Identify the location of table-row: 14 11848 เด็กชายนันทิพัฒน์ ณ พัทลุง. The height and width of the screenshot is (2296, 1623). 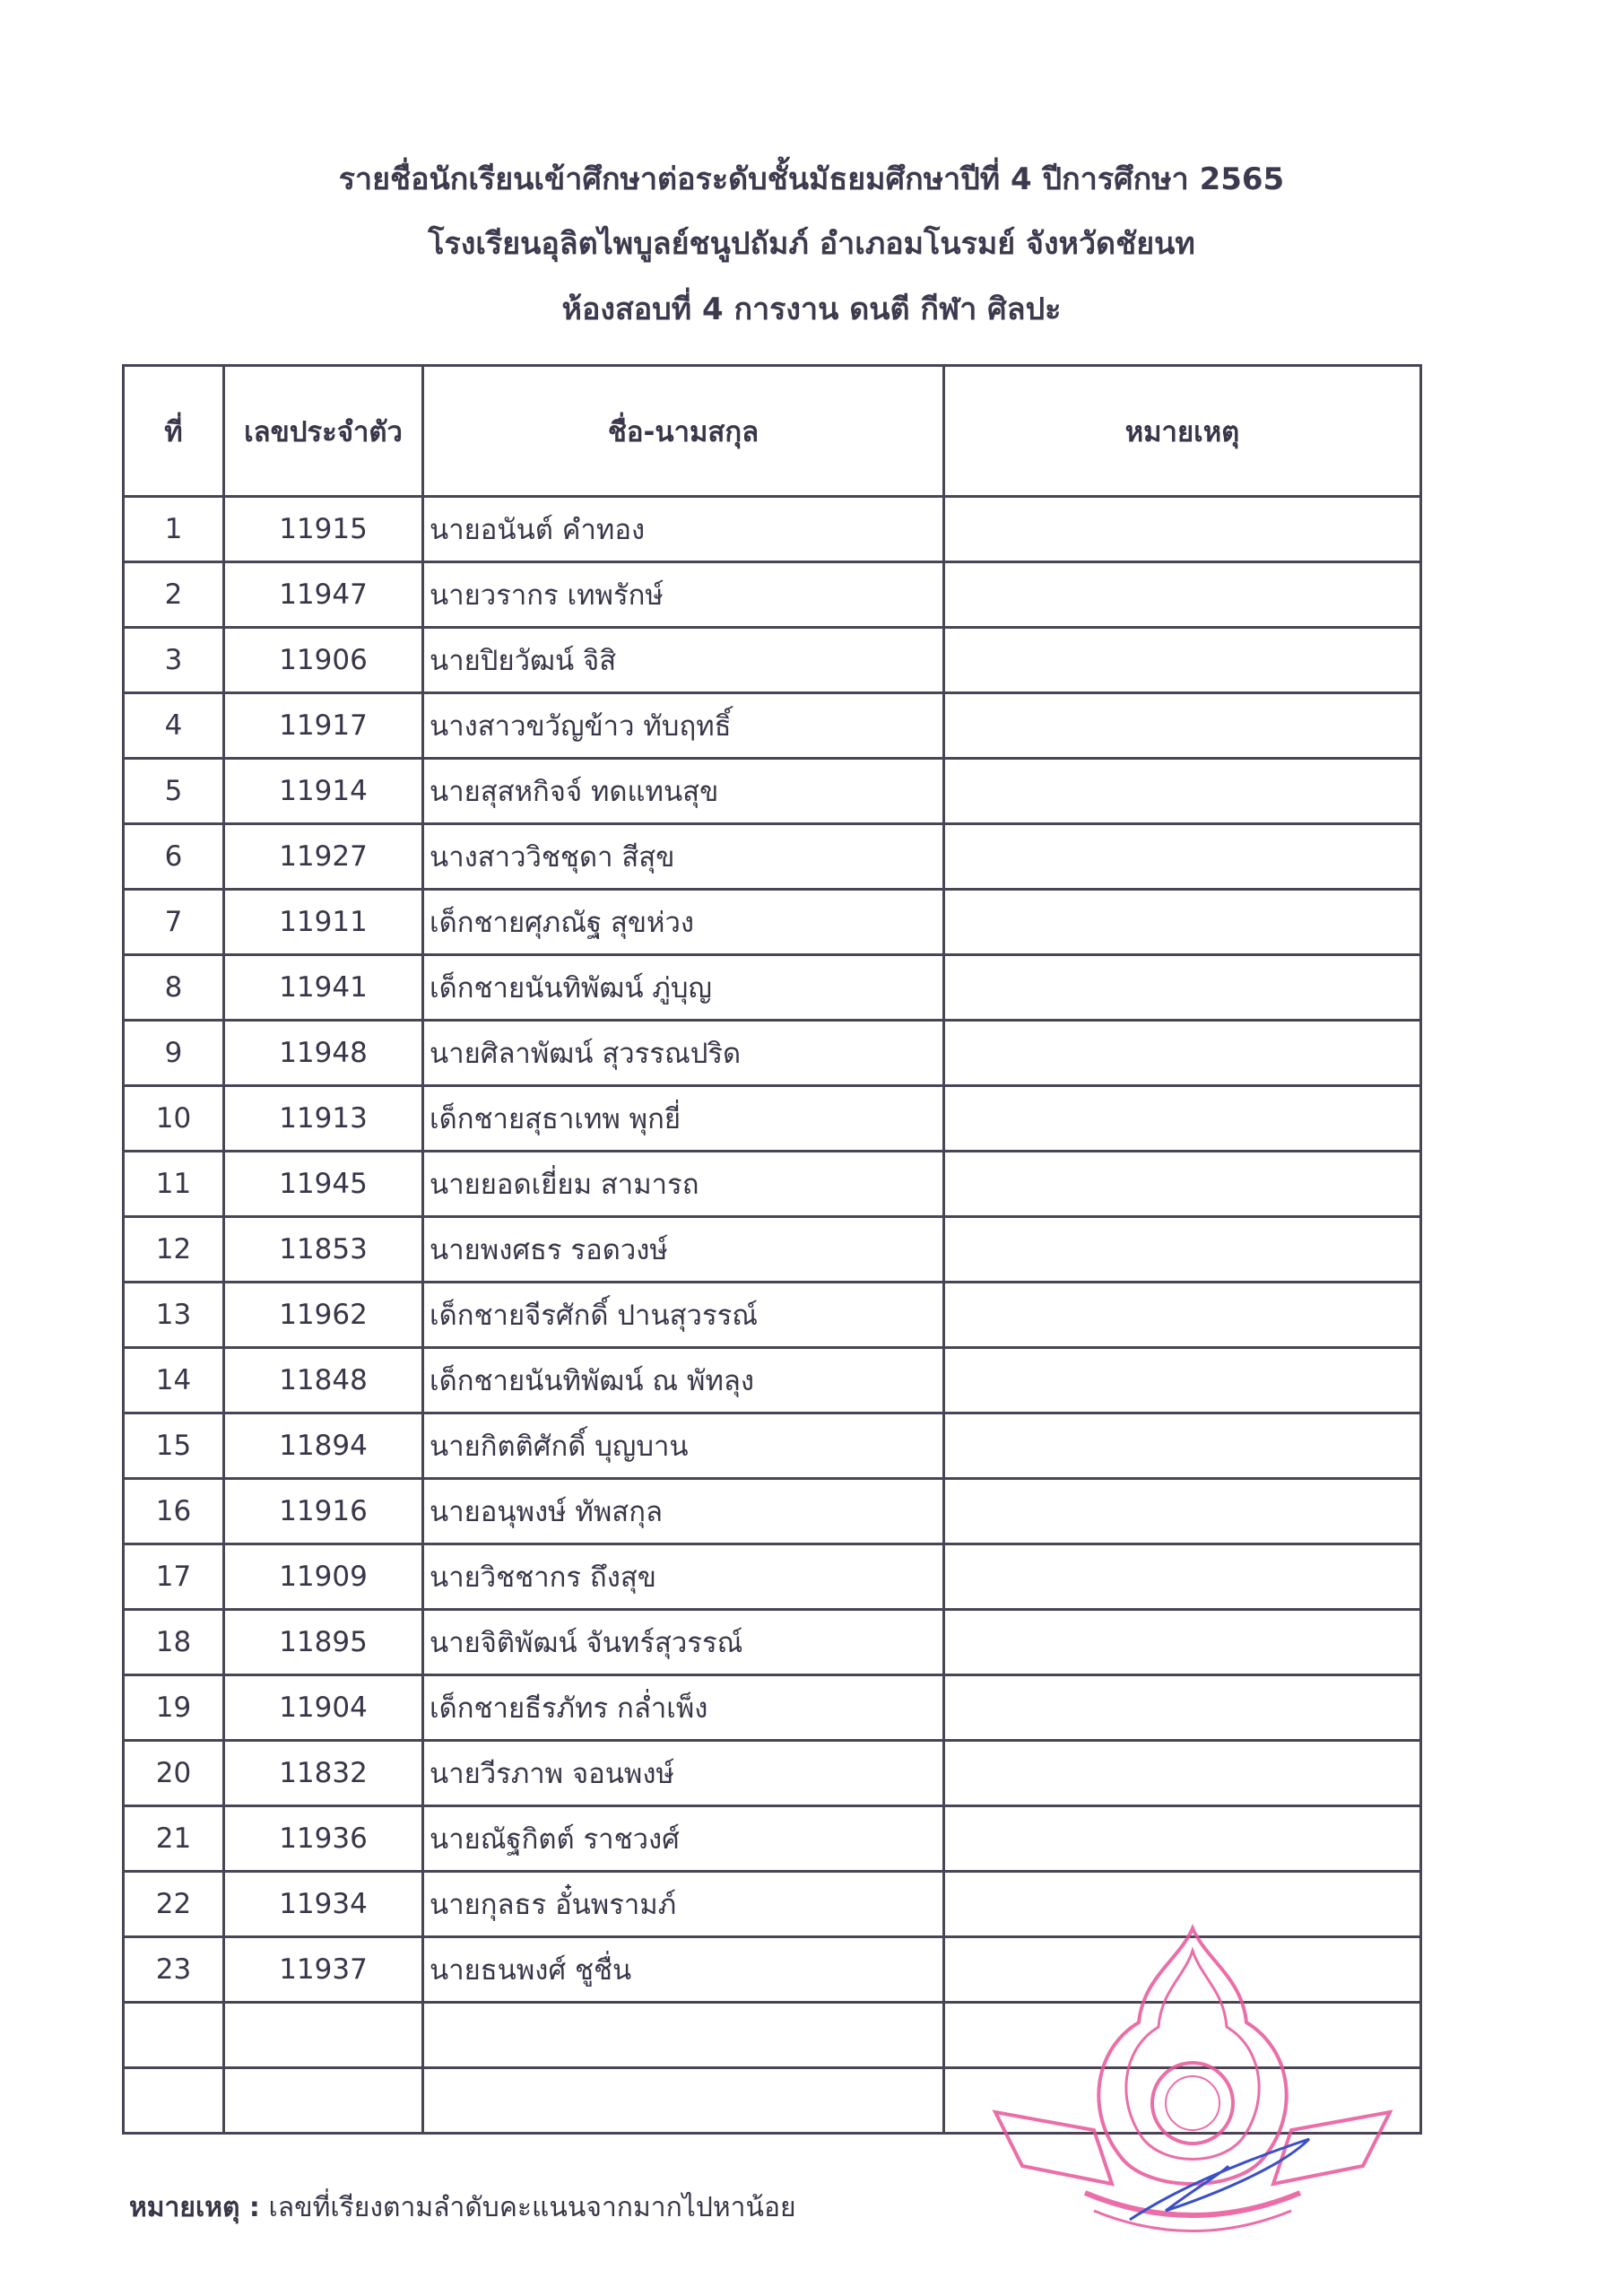
(772, 1380).